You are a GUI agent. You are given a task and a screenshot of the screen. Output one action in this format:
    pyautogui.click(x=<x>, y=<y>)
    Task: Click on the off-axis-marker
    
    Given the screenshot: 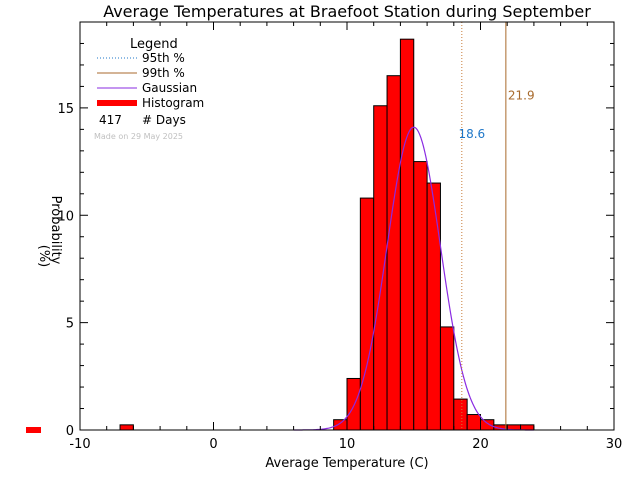 What is the action you would take?
    pyautogui.click(x=33, y=430)
    